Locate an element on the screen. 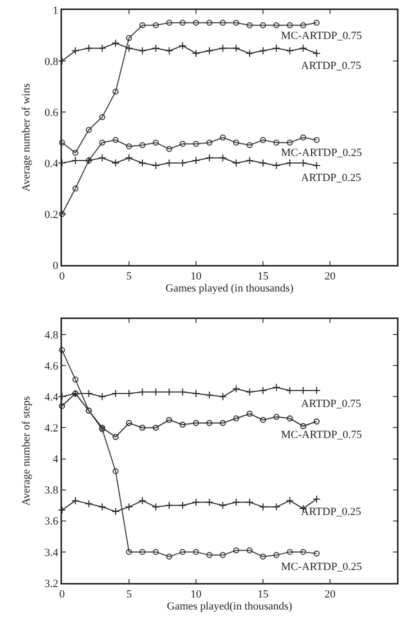 The image size is (401, 625). y-tick-label: 3.4 is located at coordinates (51, 552).